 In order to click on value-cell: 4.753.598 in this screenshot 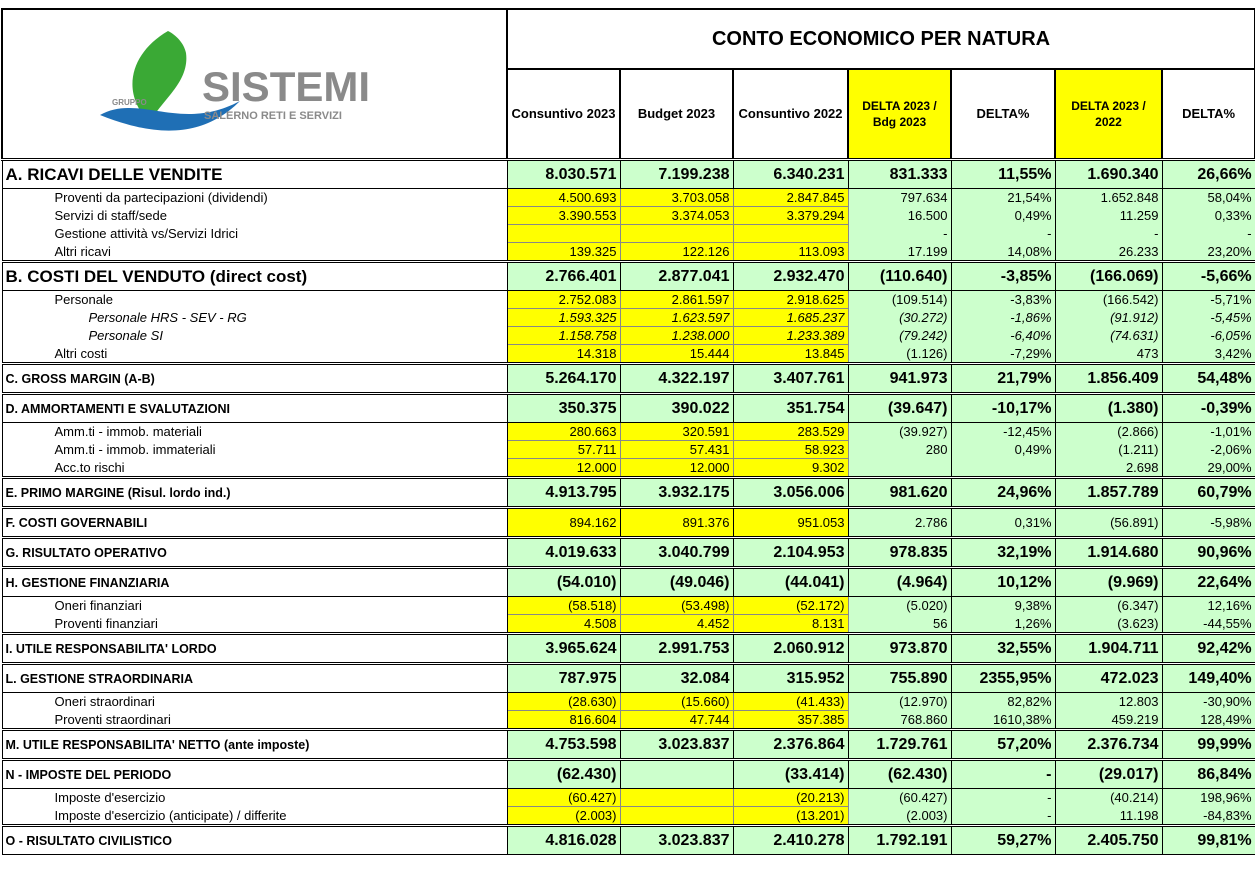, I will do `click(563, 744)`.